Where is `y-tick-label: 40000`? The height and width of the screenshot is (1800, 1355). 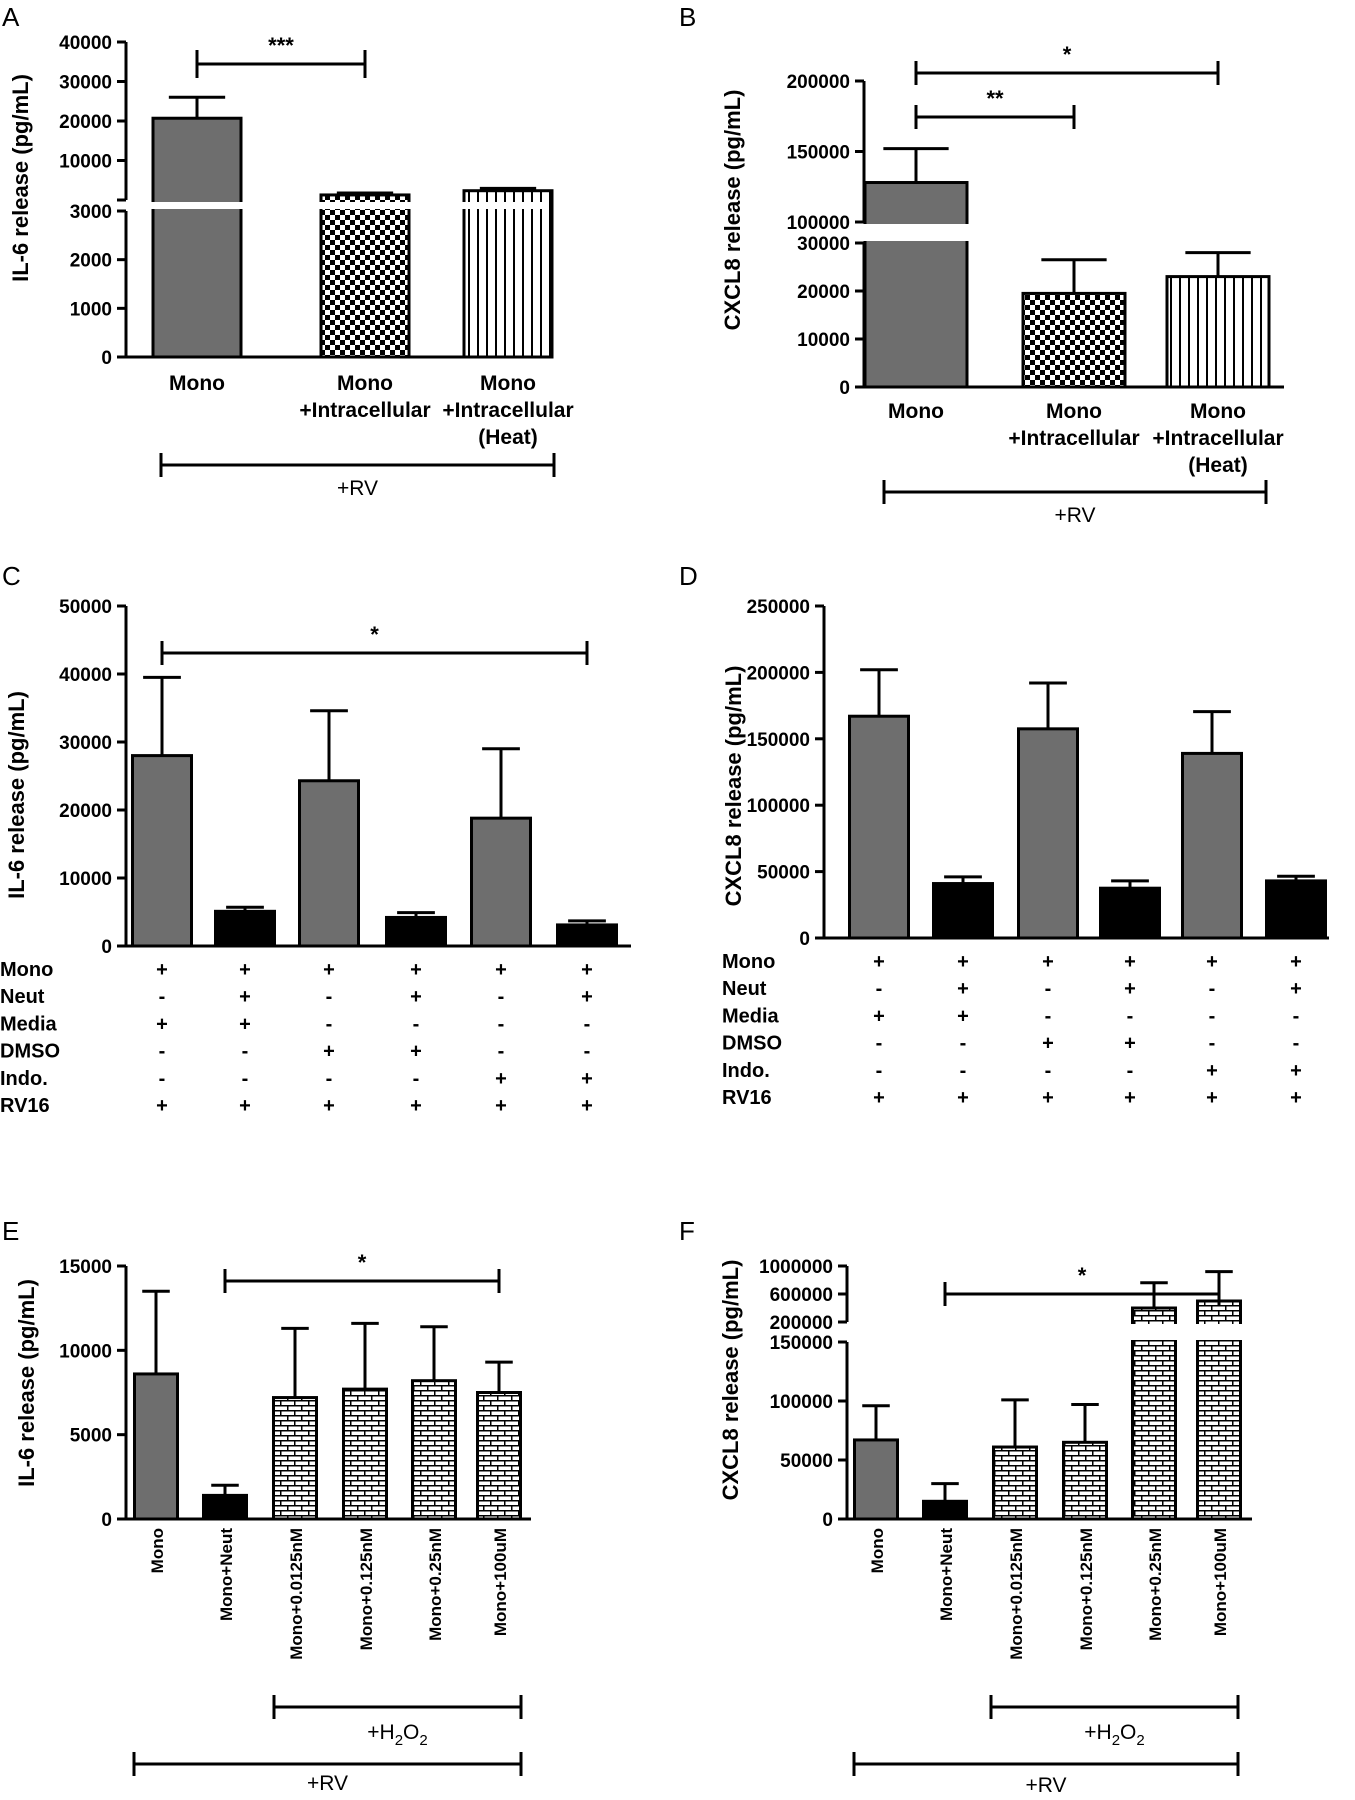
y-tick-label: 40000 is located at coordinates (85, 43).